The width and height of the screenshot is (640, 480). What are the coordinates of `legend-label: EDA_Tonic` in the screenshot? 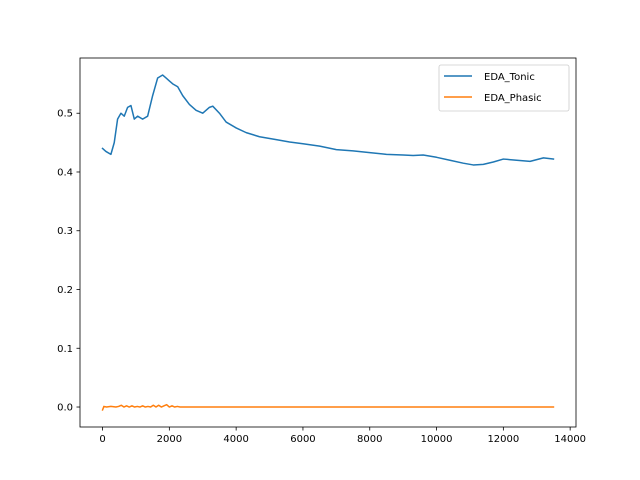 It's located at (509, 77).